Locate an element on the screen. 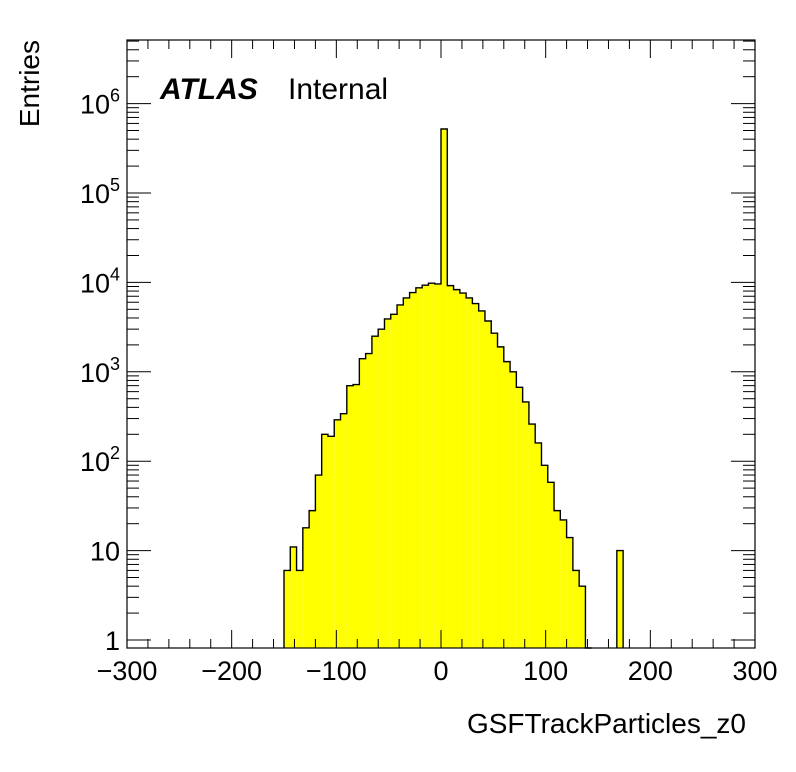  y-tick-label: 10⁴ is located at coordinates (100, 281).